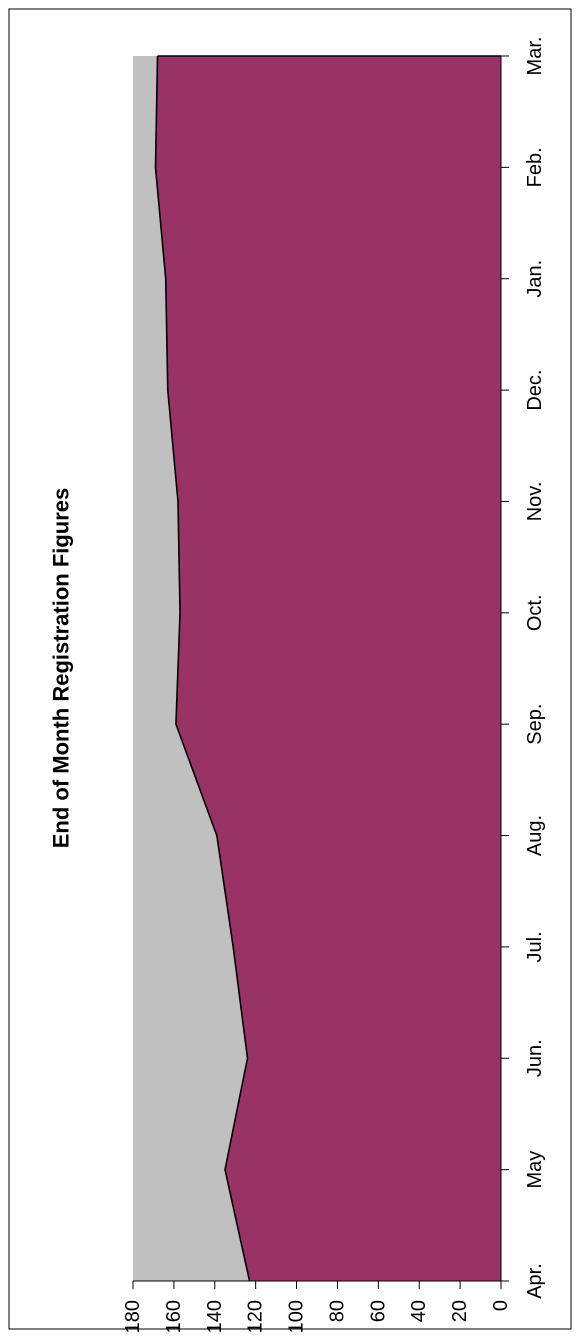  I want to click on chart-title: End of Month Registration Figures, so click(61, 668).